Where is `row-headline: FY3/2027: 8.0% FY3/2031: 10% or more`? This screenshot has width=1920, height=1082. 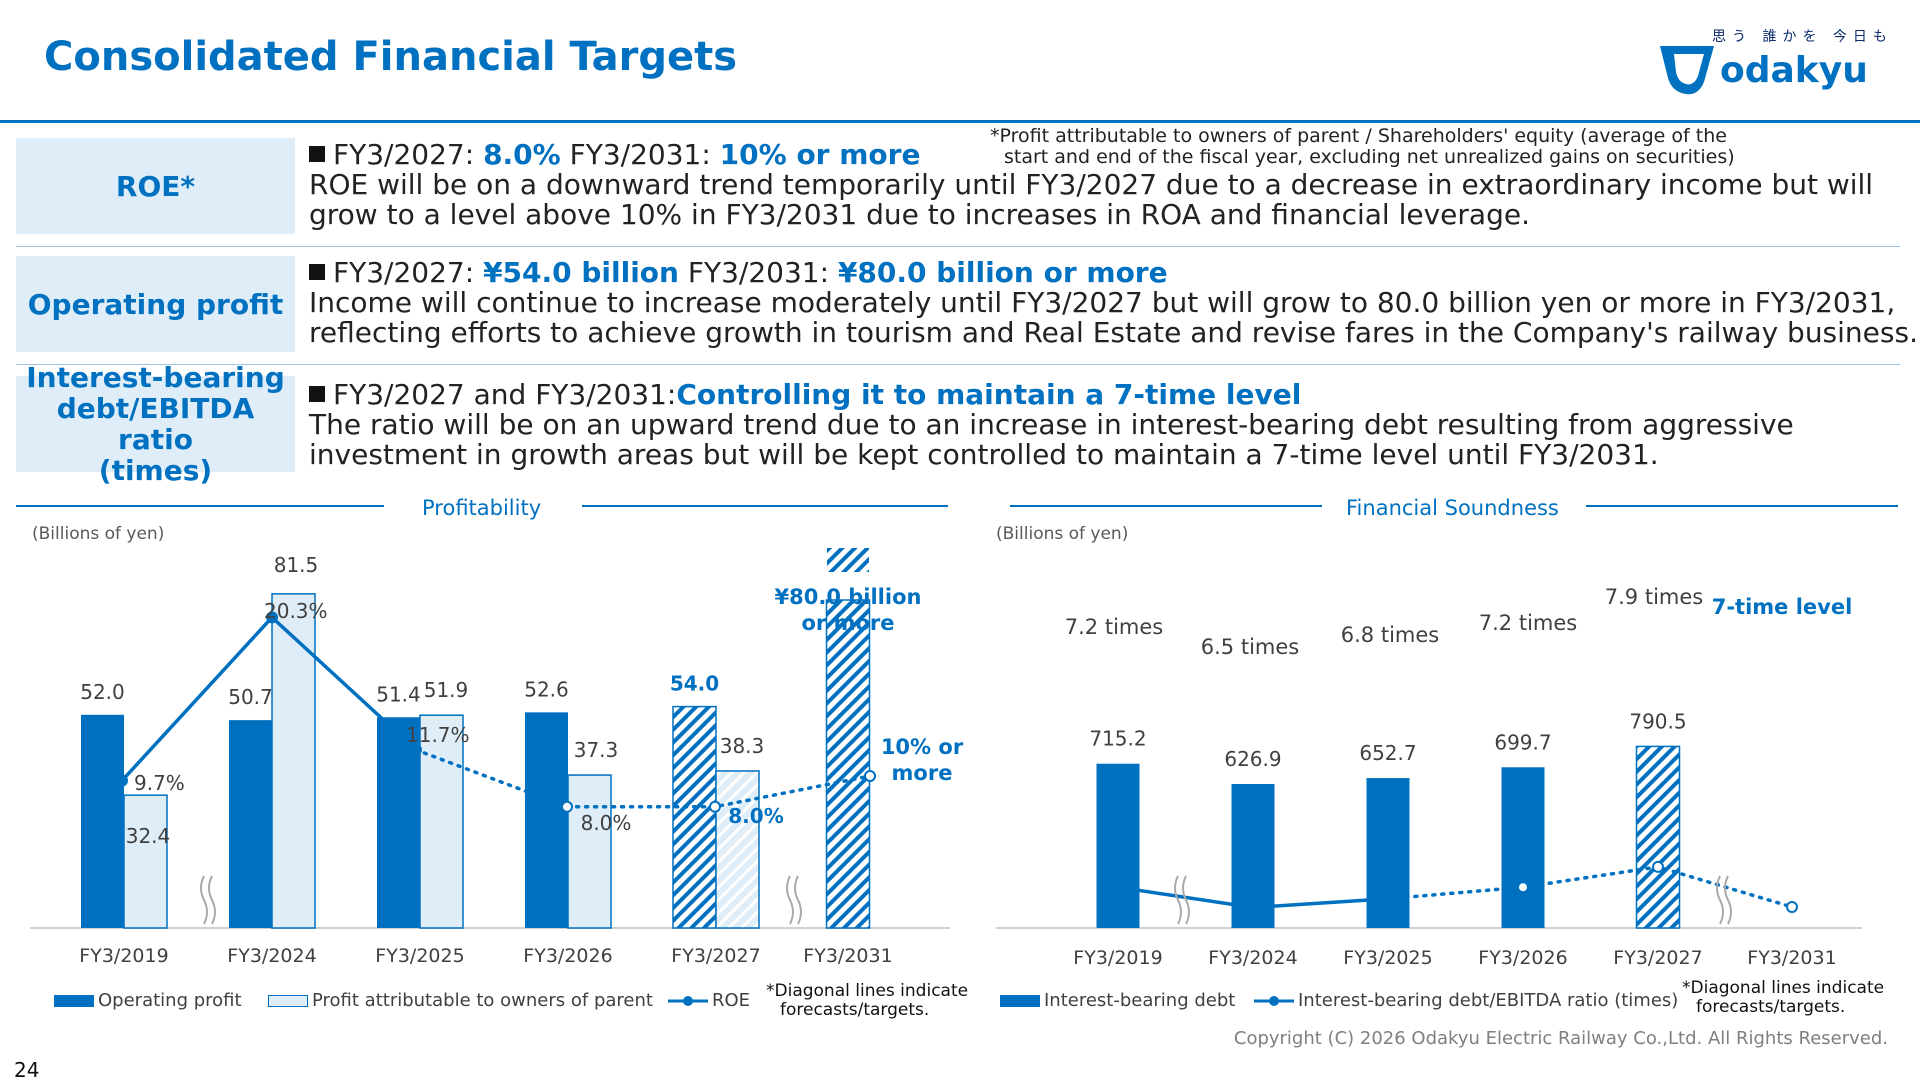 row-headline: FY3/2027: 8.0% FY3/2031: 10% or more is located at coordinates (1091, 155).